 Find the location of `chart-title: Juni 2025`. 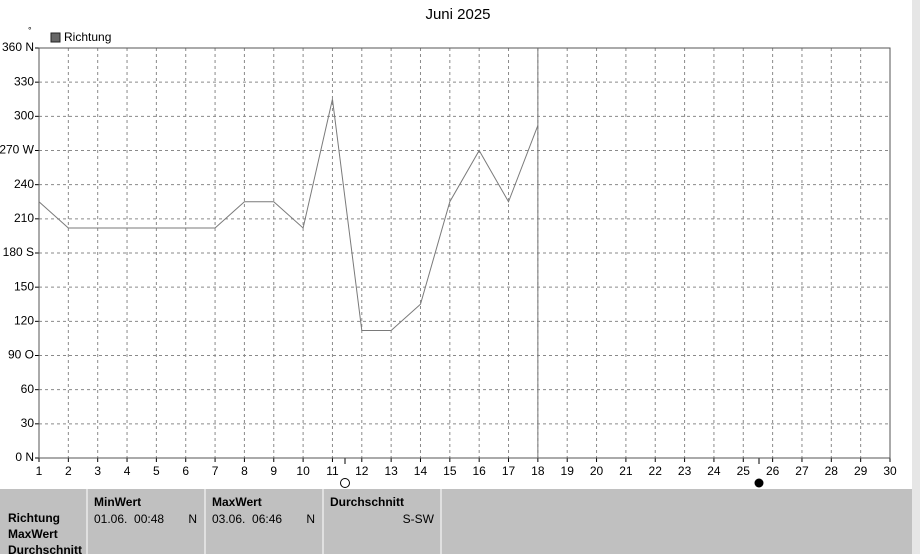

chart-title: Juni 2025 is located at coordinates (457, 14).